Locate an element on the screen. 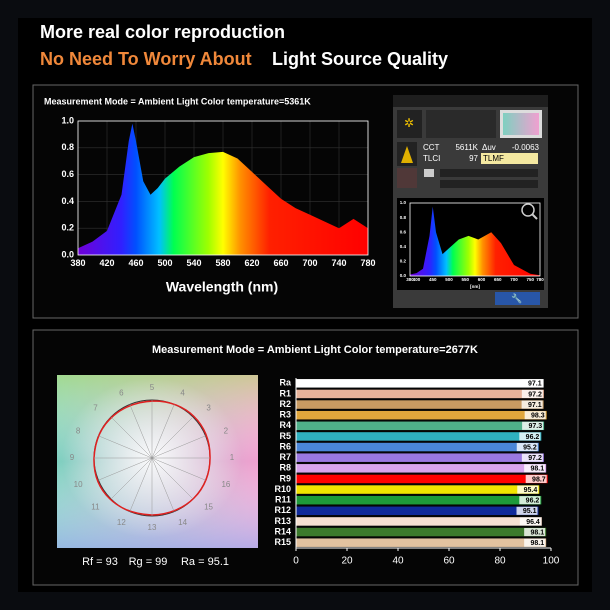  x-tick-label: 740 is located at coordinates (338, 263).